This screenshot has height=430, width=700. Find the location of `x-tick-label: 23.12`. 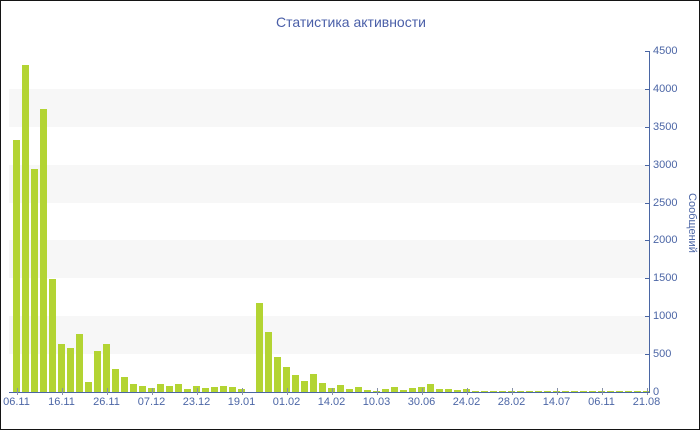

x-tick-label: 23.12 is located at coordinates (196, 402).